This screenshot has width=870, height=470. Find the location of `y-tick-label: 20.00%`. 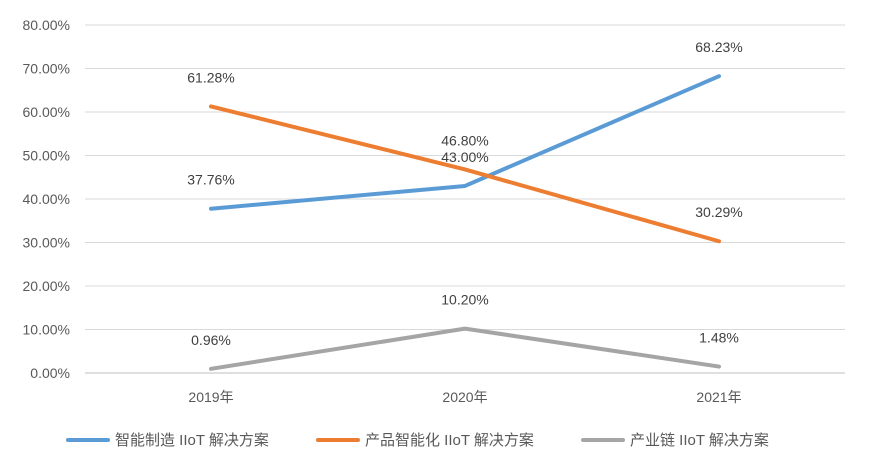

y-tick-label: 20.00% is located at coordinates (46, 286).